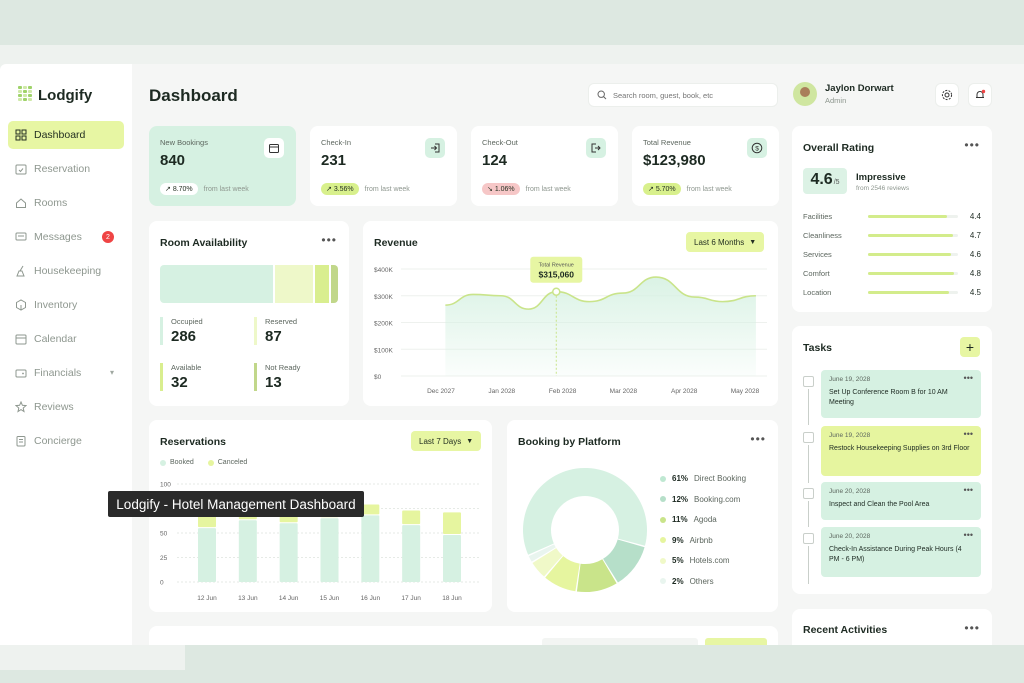  Describe the element at coordinates (273, 336) in the screenshot. I see `reserved-value: 87` at that location.